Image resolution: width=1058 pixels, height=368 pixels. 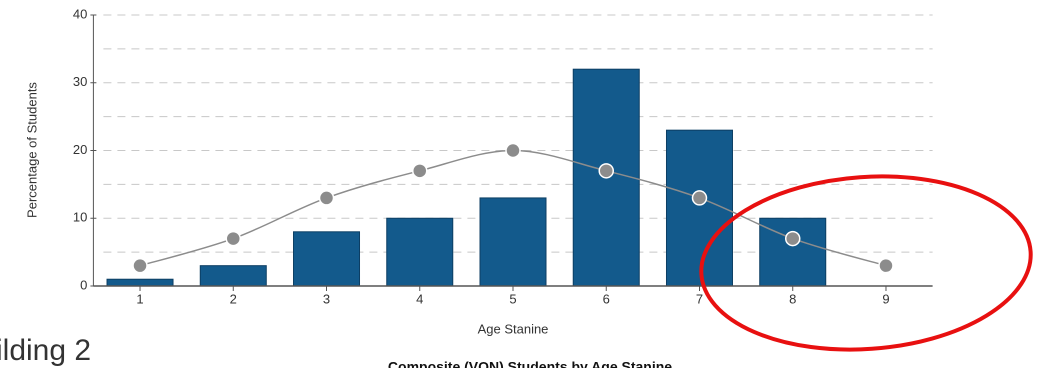 What do you see at coordinates (419, 298) in the screenshot?
I see `x-tick-label: 4` at bounding box center [419, 298].